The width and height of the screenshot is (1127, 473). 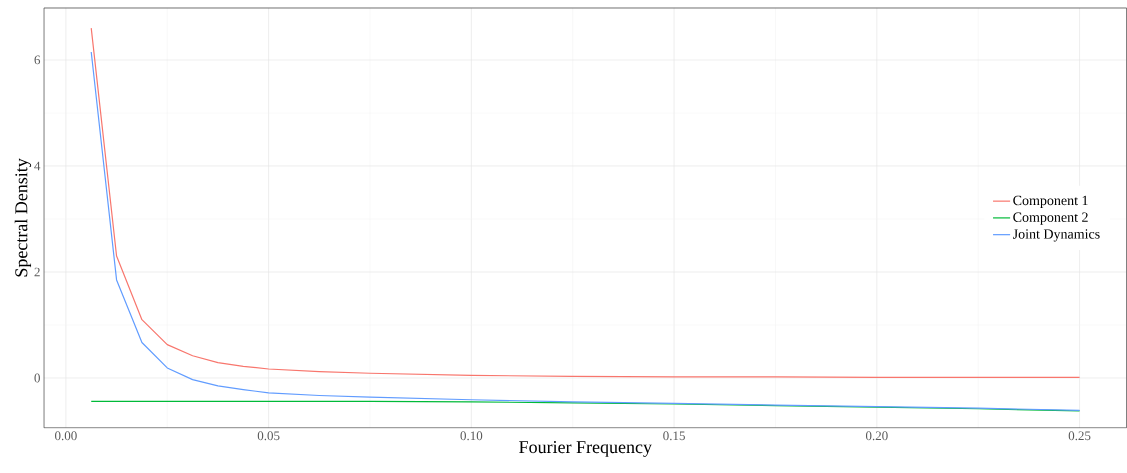 What do you see at coordinates (37, 378) in the screenshot?
I see `y-tick-label: 0` at bounding box center [37, 378].